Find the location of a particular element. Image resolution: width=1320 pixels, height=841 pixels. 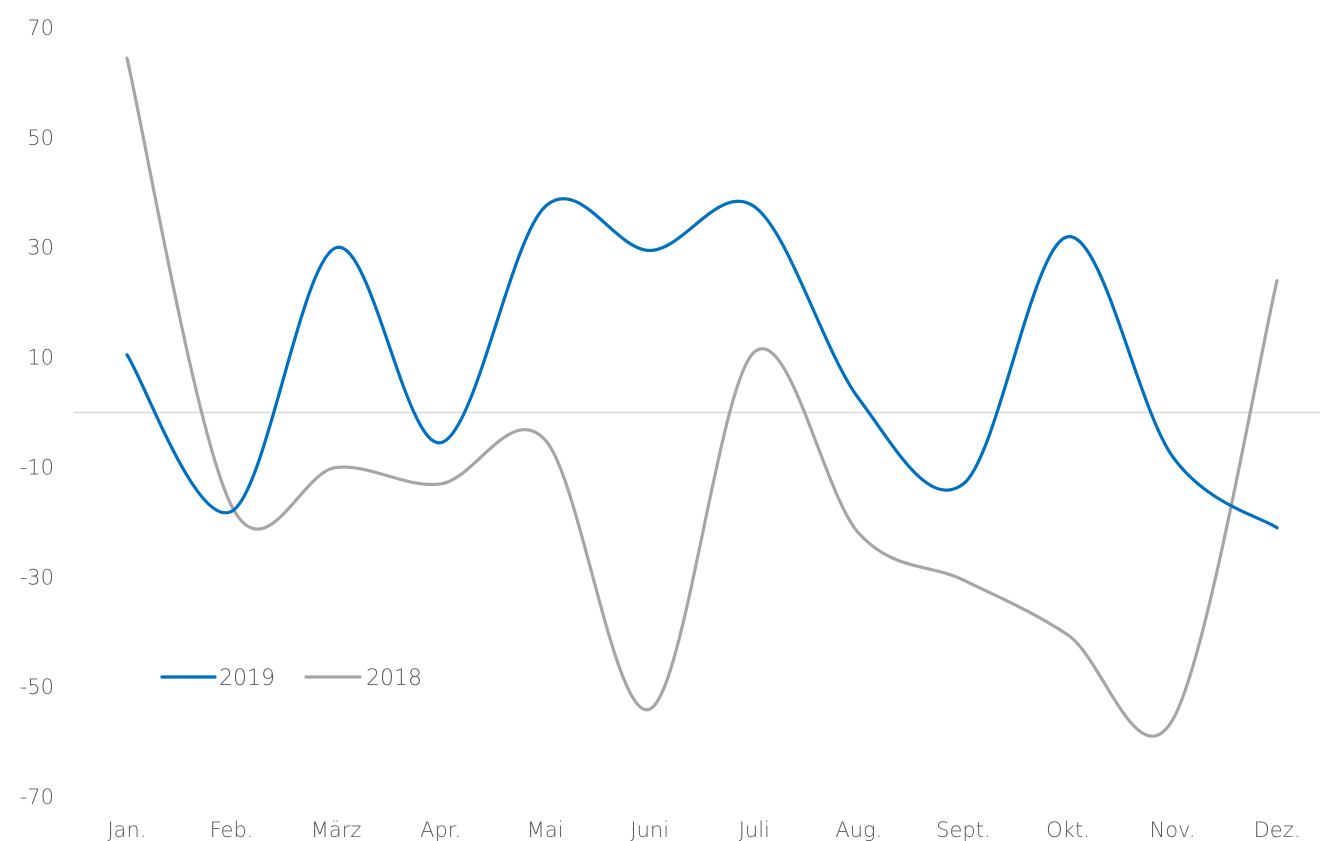

legend: 2019 2018 is located at coordinates (291, 678).